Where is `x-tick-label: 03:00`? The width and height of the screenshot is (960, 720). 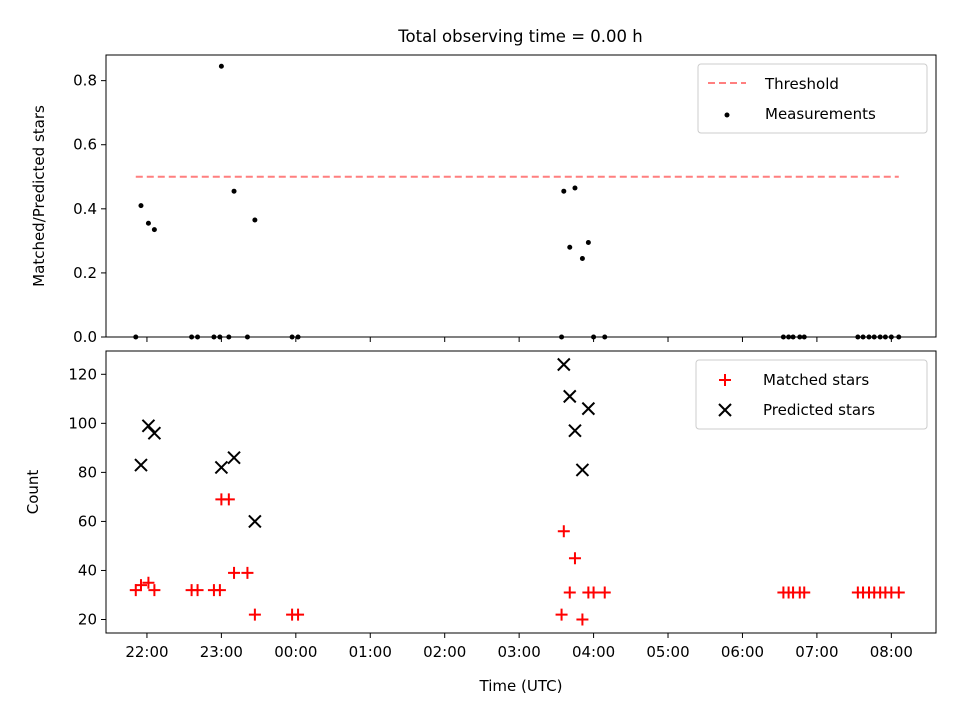
x-tick-label: 03:00 is located at coordinates (519, 652).